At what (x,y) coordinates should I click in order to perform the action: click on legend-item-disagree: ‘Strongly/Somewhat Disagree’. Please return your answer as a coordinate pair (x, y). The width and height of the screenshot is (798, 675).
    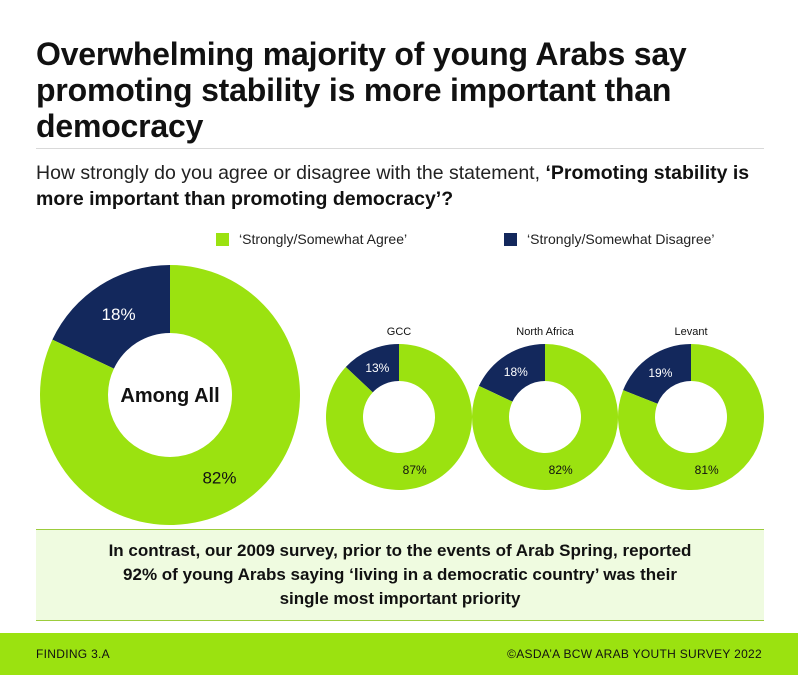
    Looking at the image, I should click on (609, 239).